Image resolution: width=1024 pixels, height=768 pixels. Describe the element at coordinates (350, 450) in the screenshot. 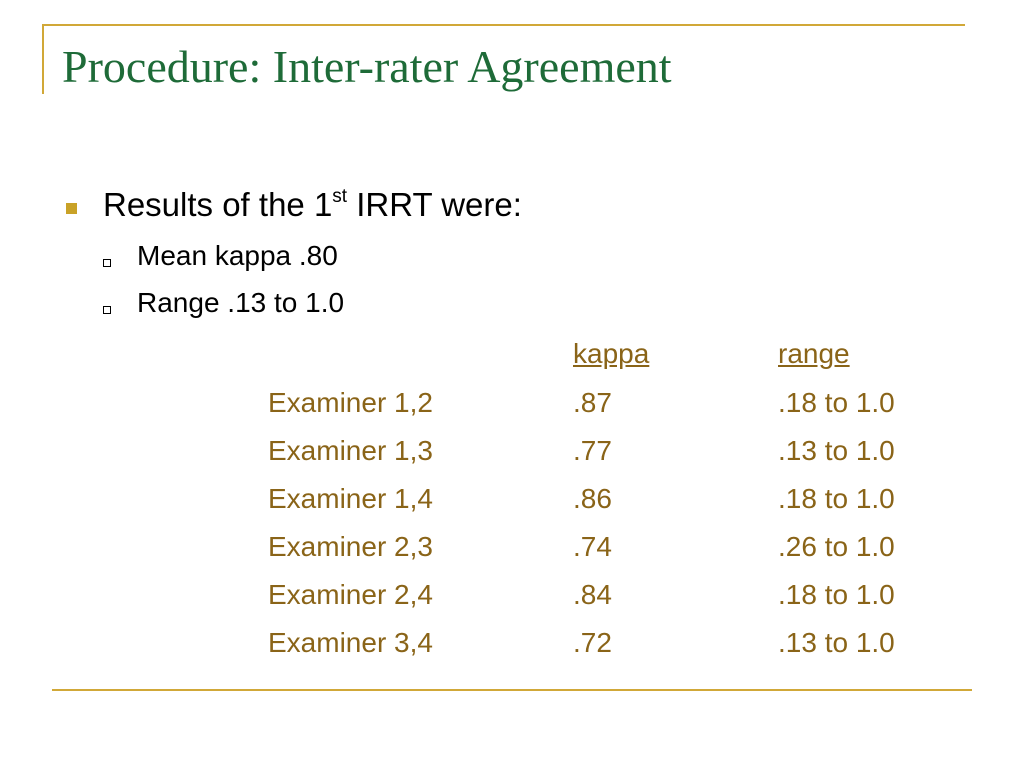

I see `table-cell: Examiner 1,3` at that location.